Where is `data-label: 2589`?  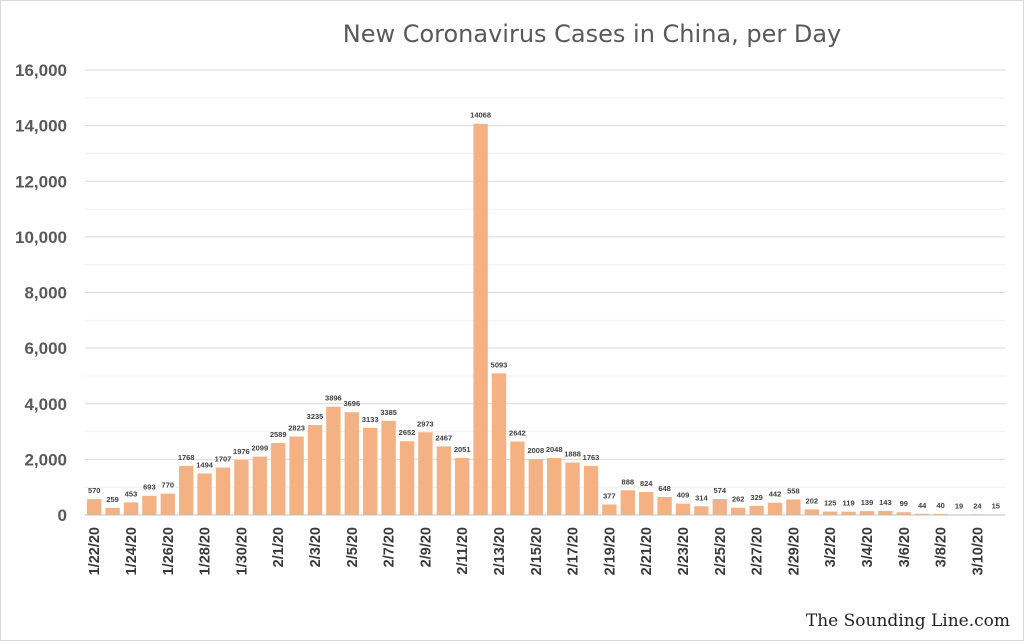 data-label: 2589 is located at coordinates (278, 434).